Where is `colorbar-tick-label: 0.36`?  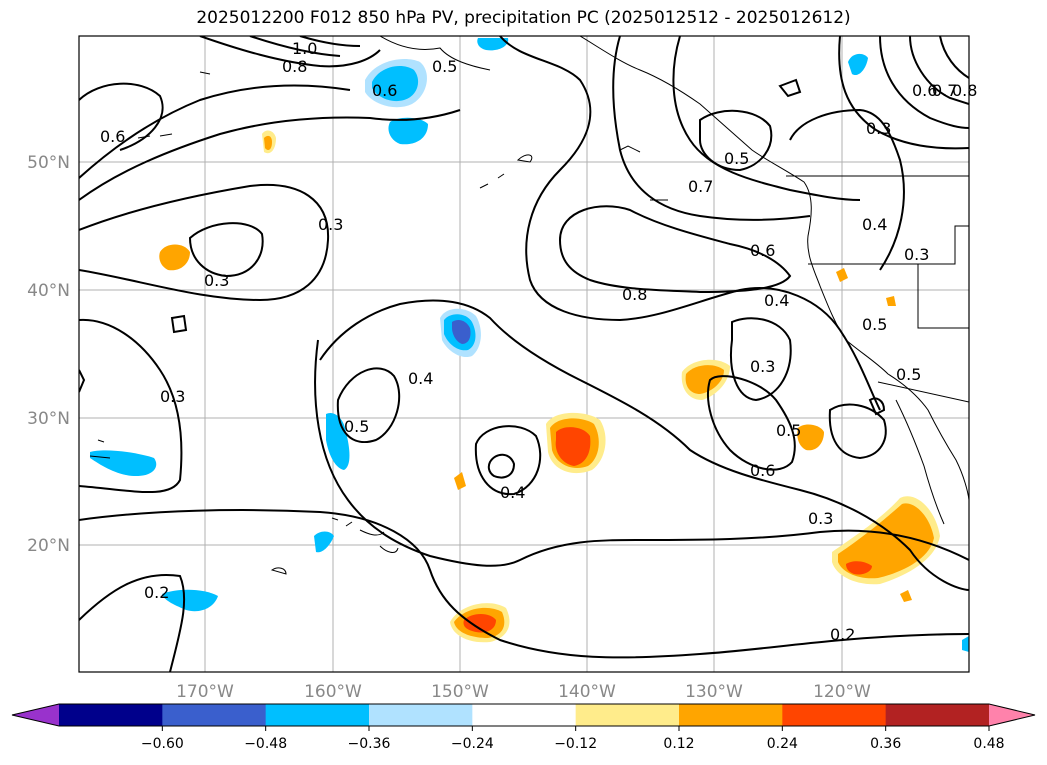 colorbar-tick-label: 0.36 is located at coordinates (885, 744).